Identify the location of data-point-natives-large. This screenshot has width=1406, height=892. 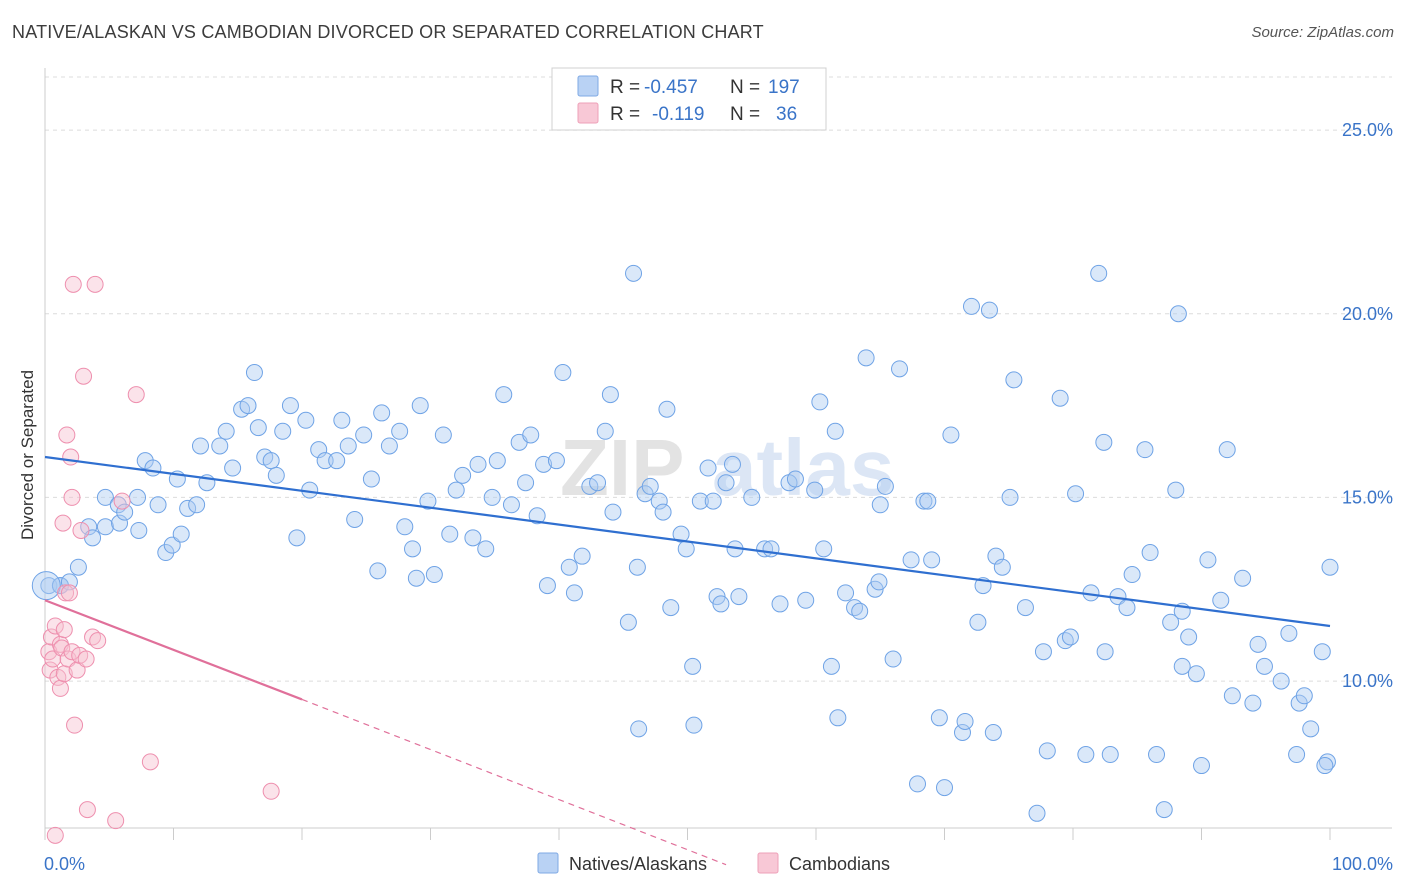
(46, 586).